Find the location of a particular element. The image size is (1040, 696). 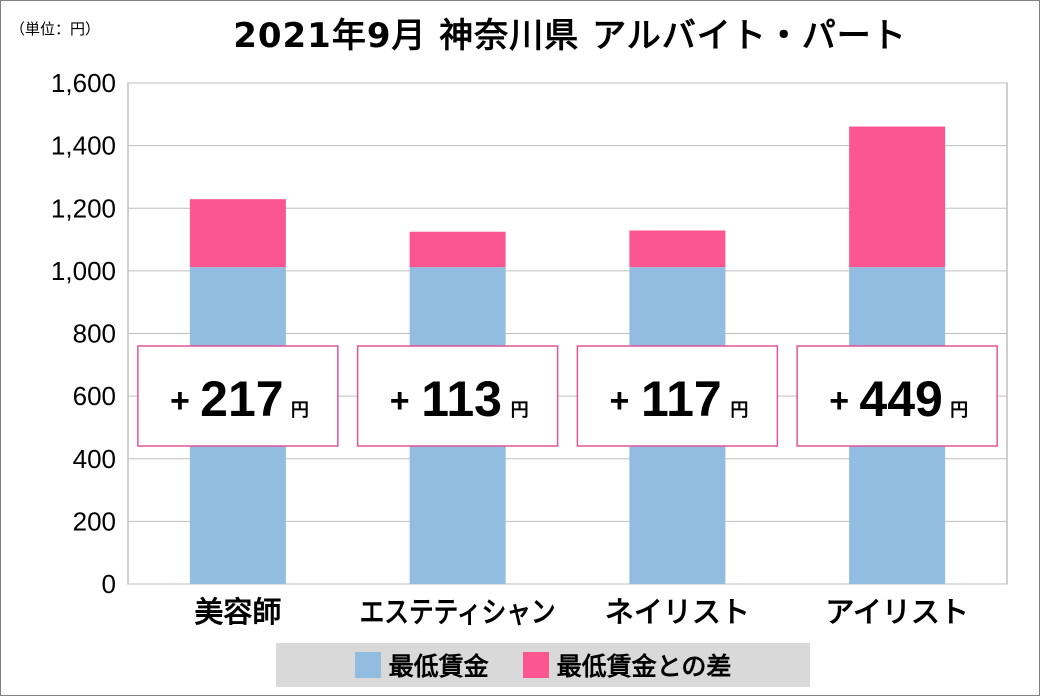

y-tick-label: 1,000 is located at coordinates (83, 271).